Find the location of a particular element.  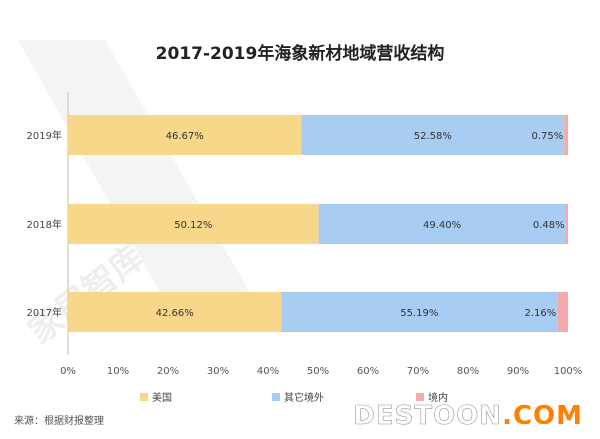

data-label: 52.58% is located at coordinates (433, 136).